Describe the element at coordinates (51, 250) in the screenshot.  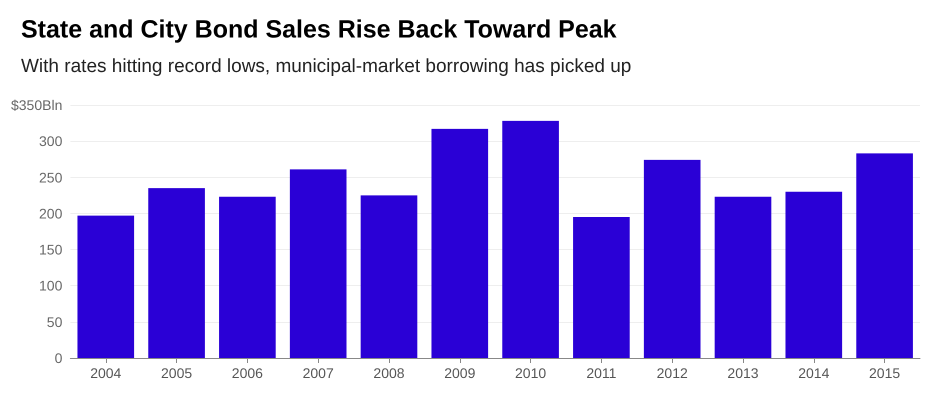
I see `y-tick-label: 150` at that location.